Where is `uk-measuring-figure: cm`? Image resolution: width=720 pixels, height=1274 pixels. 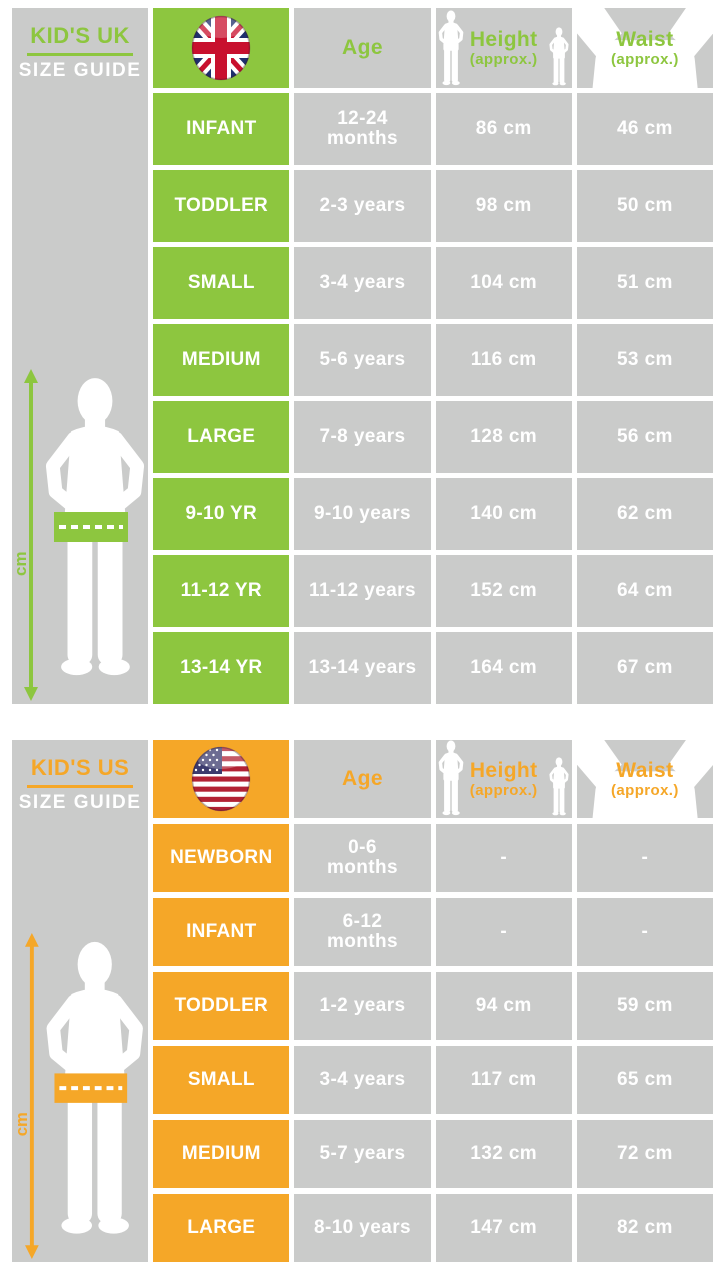
uk-measuring-figure: cm is located at coordinates (80, 535).